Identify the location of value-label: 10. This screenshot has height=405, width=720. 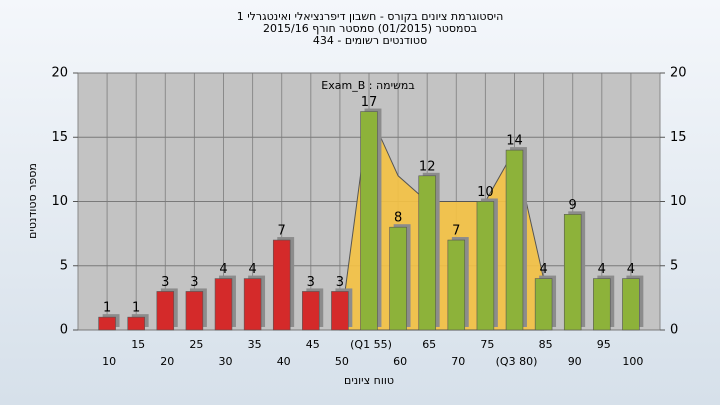
(485, 192).